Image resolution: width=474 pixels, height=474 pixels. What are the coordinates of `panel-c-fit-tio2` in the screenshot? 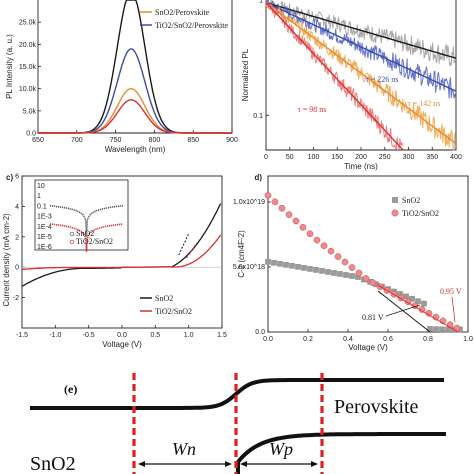 It's located at (192, 250).